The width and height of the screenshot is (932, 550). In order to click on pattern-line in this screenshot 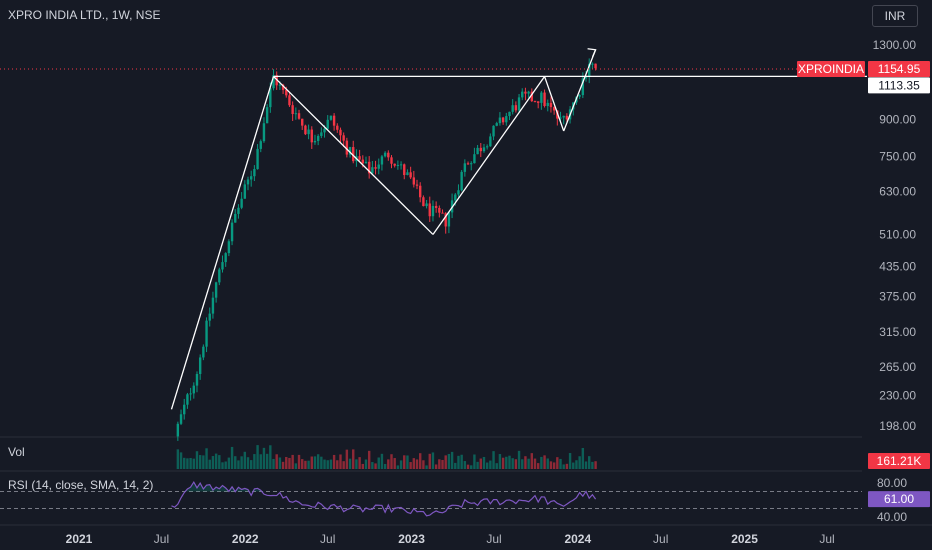, I will do `click(353, 155)`.